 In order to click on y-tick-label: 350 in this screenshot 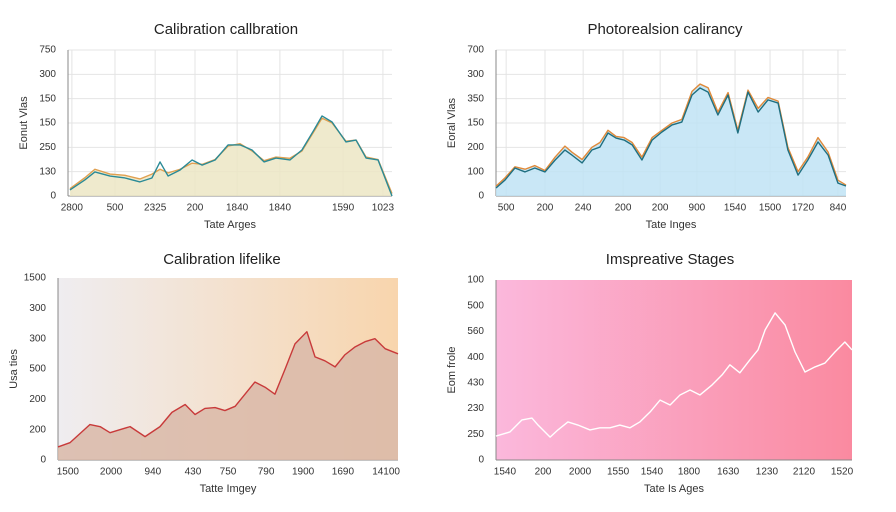, I will do `click(475, 98)`.